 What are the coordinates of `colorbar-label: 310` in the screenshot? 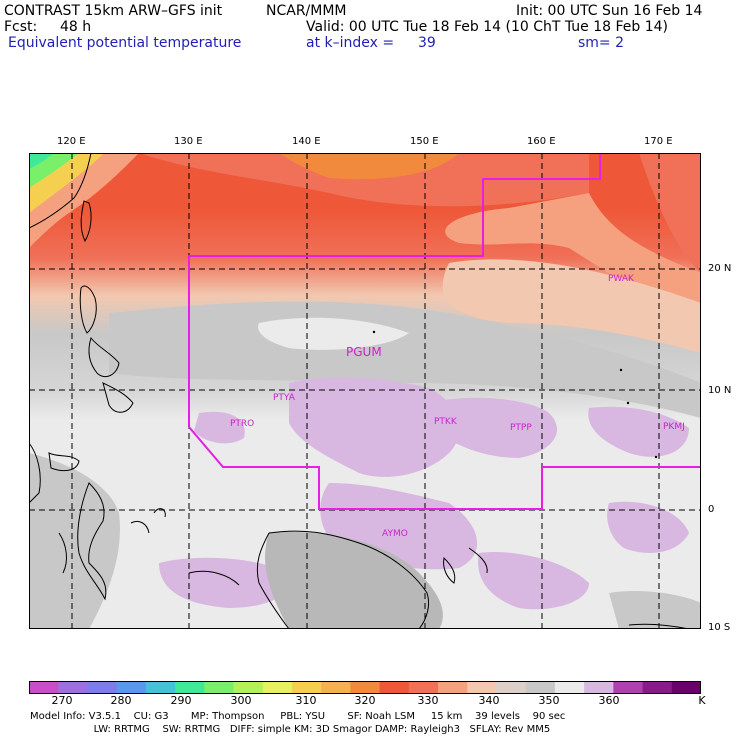 It's located at (306, 700).